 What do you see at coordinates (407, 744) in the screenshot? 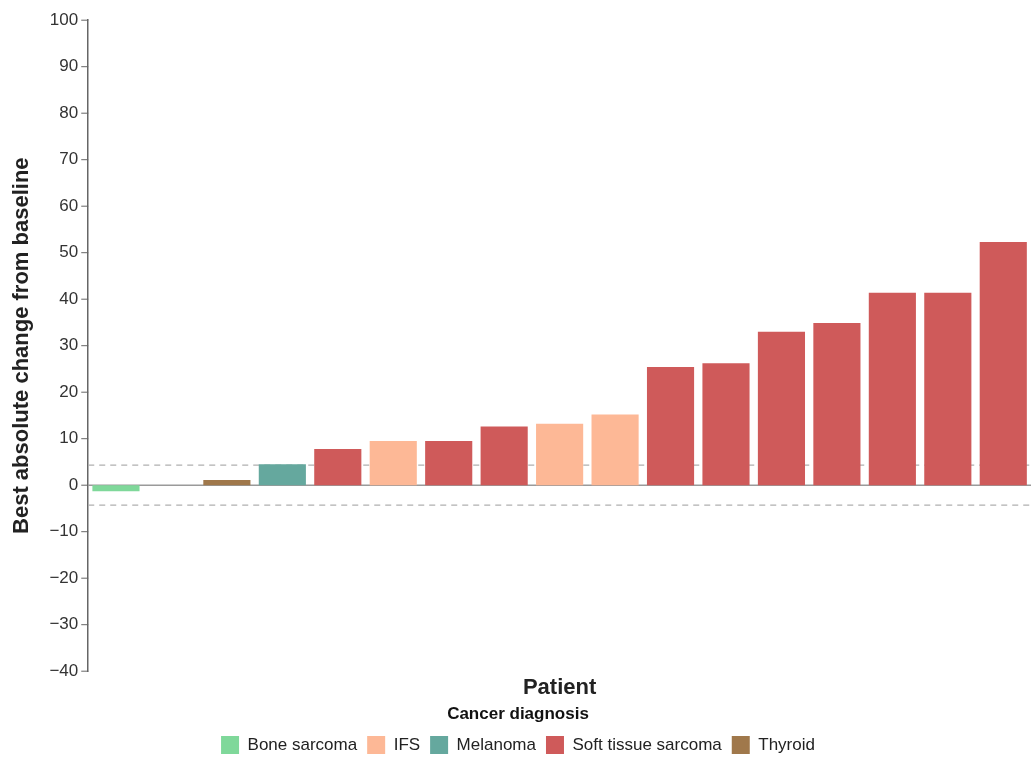
I see `legend-label: IFS` at bounding box center [407, 744].